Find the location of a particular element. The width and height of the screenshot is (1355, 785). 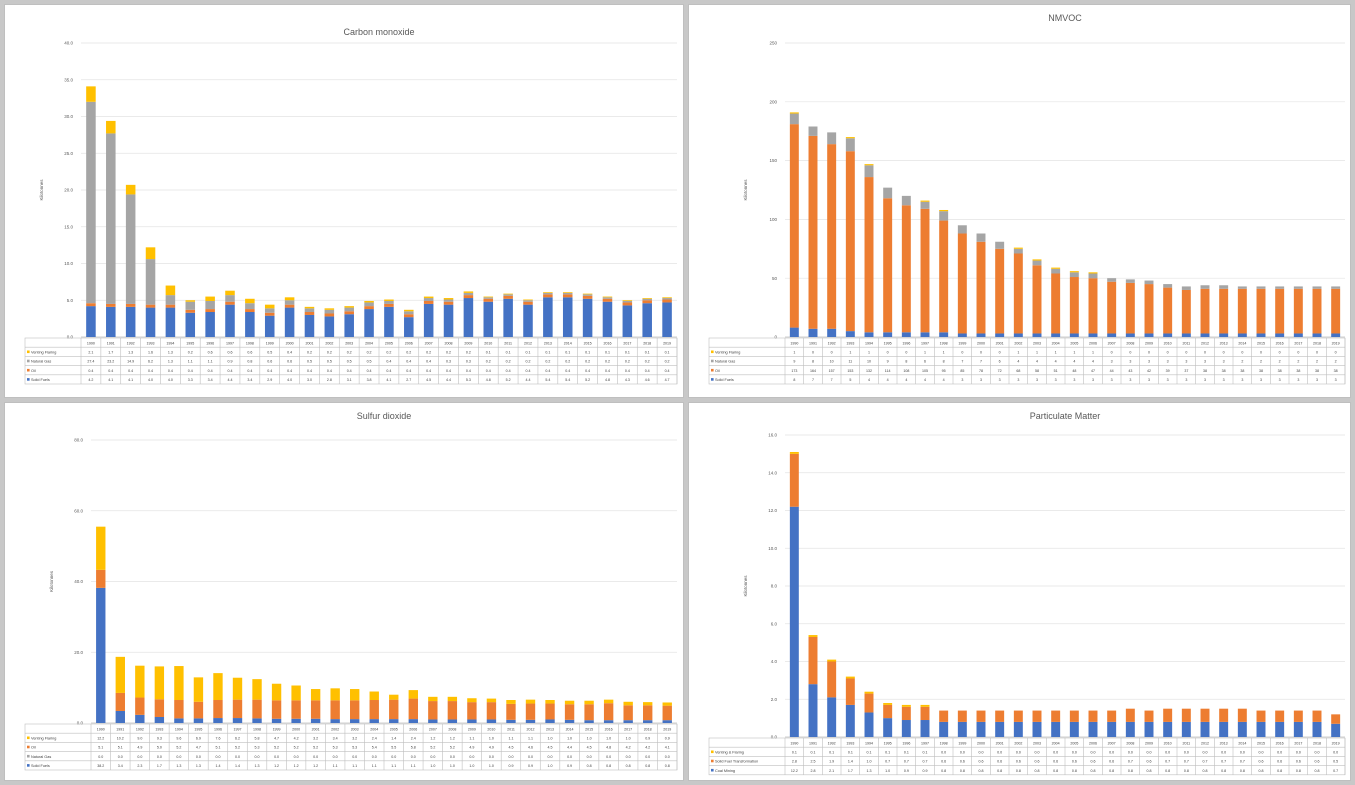

data-label: 1.4 is located at coordinates (850, 762).